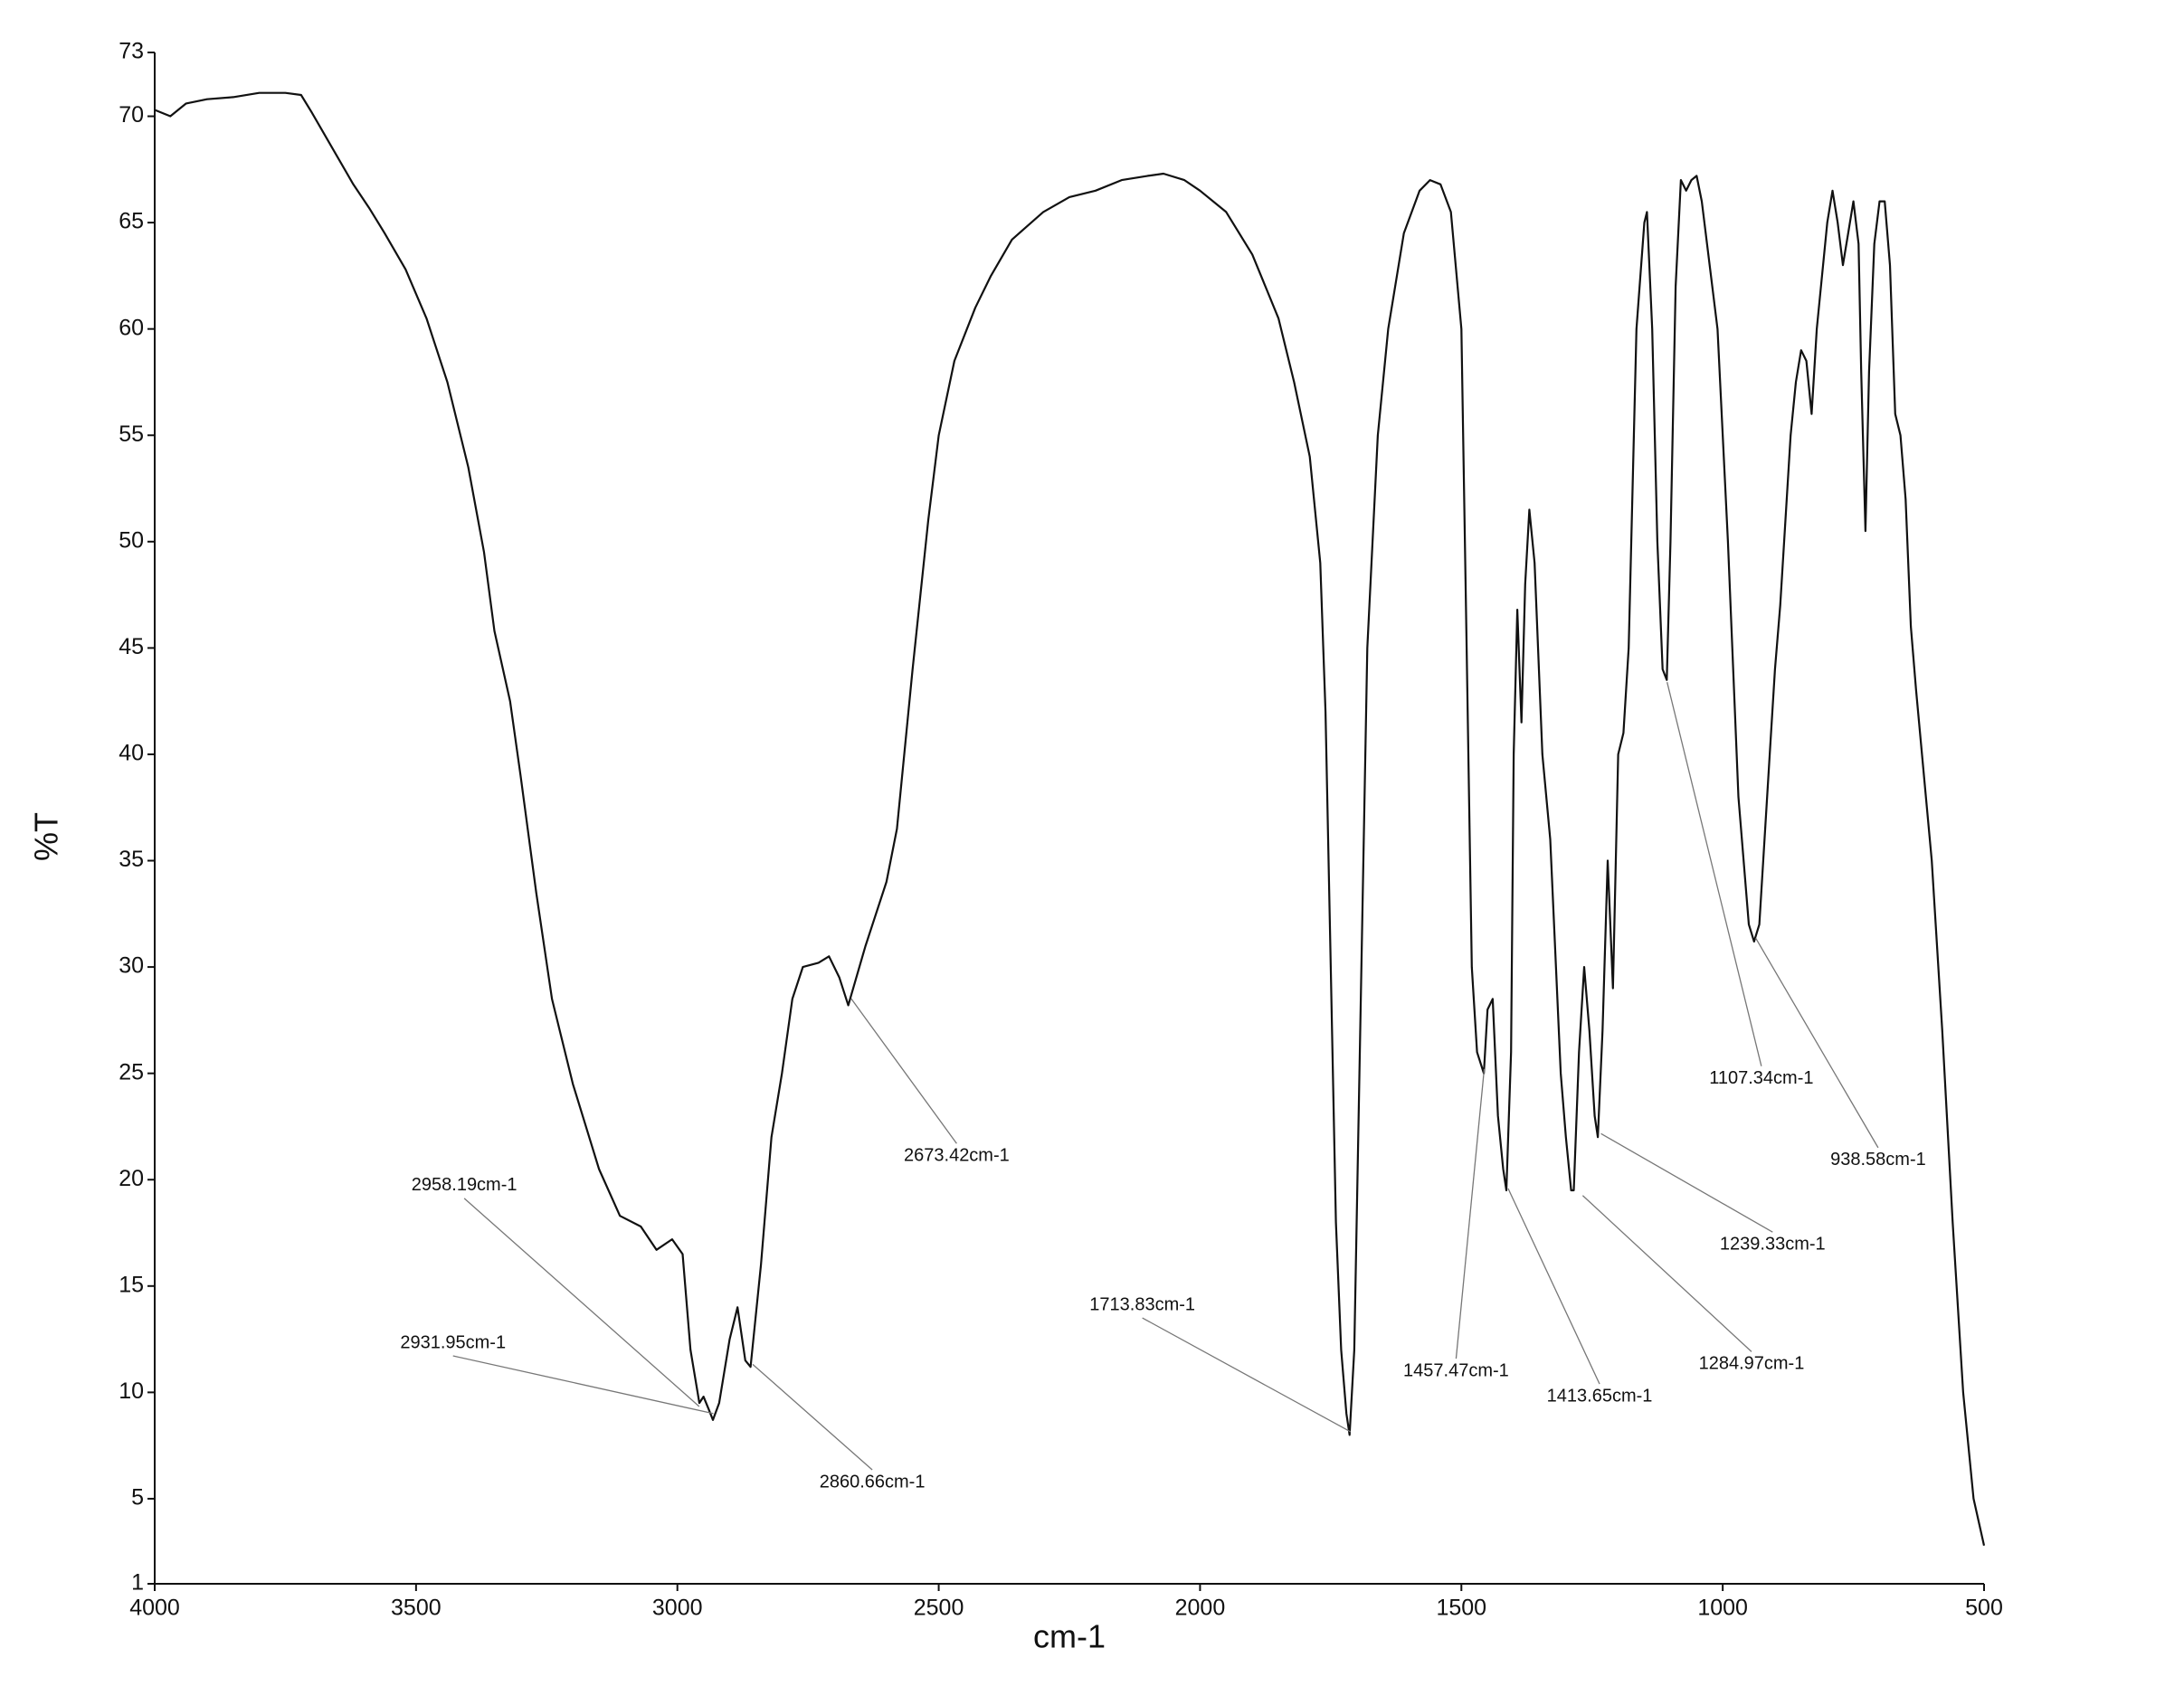 The image size is (2184, 1686). Describe the element at coordinates (131, 1391) in the screenshot. I see `y-tick-label: 10` at that location.